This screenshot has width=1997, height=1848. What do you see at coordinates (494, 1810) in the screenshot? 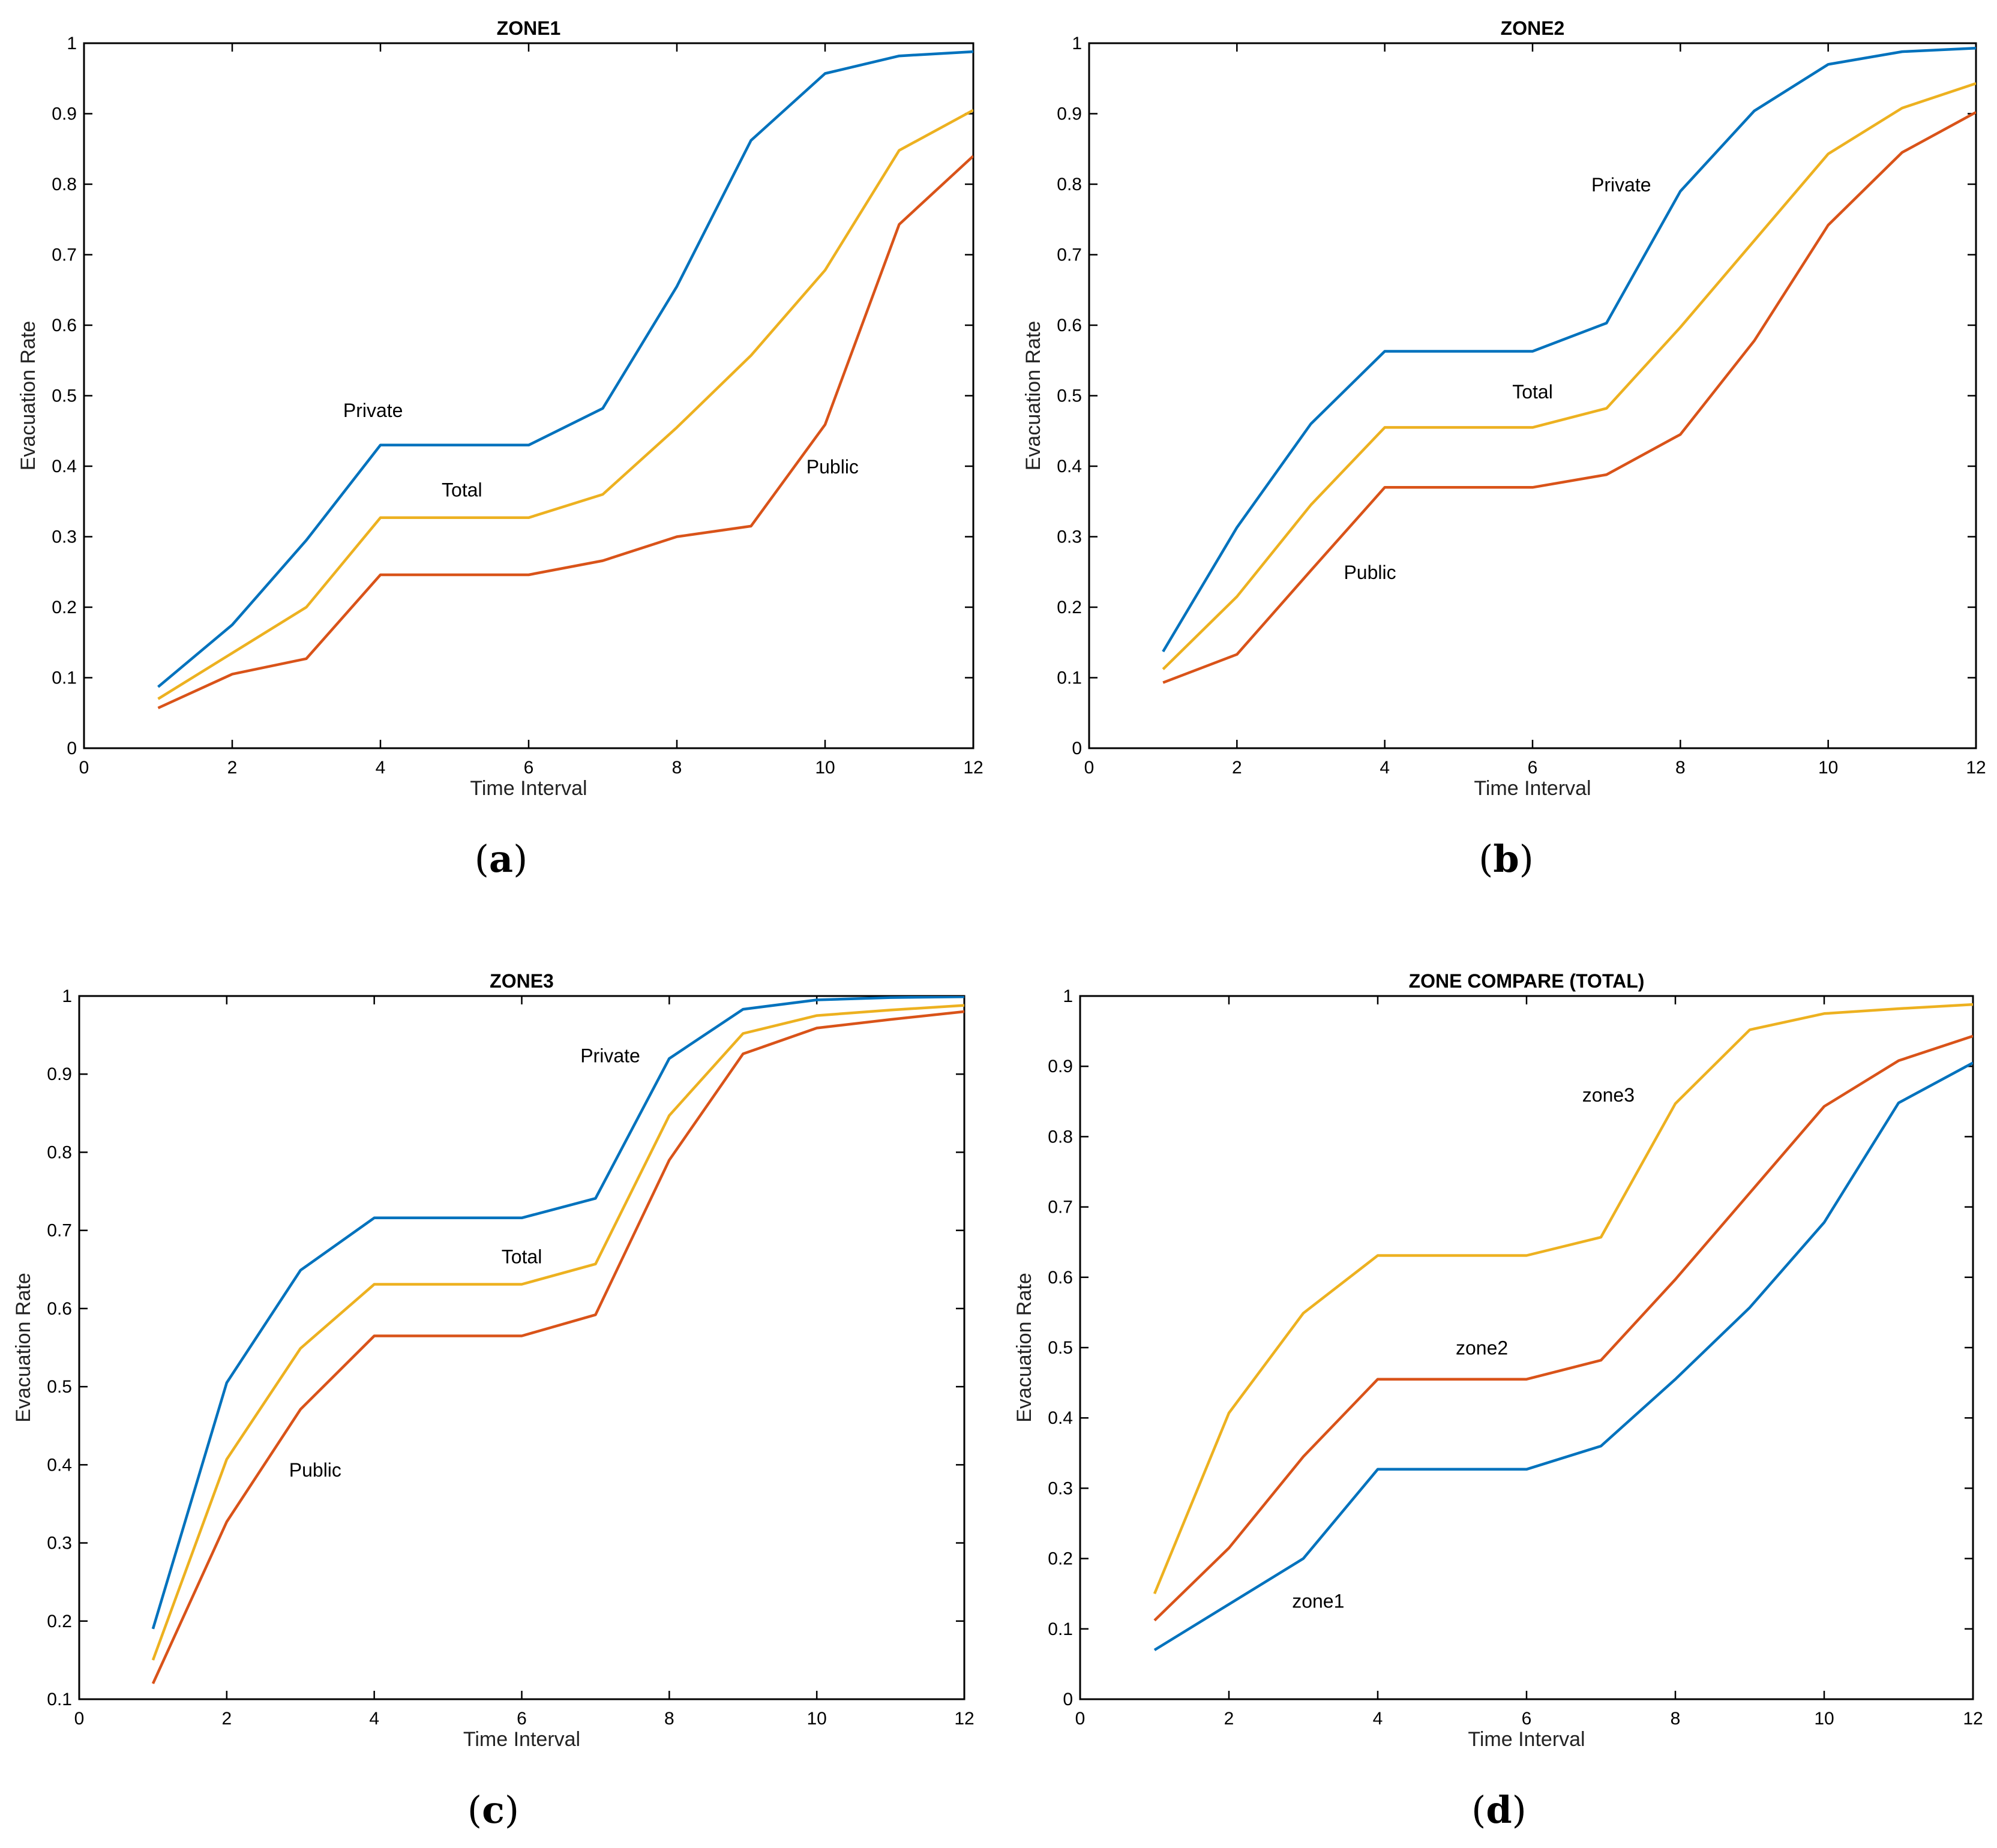
I see `caption-c-letter: c` at bounding box center [494, 1810].